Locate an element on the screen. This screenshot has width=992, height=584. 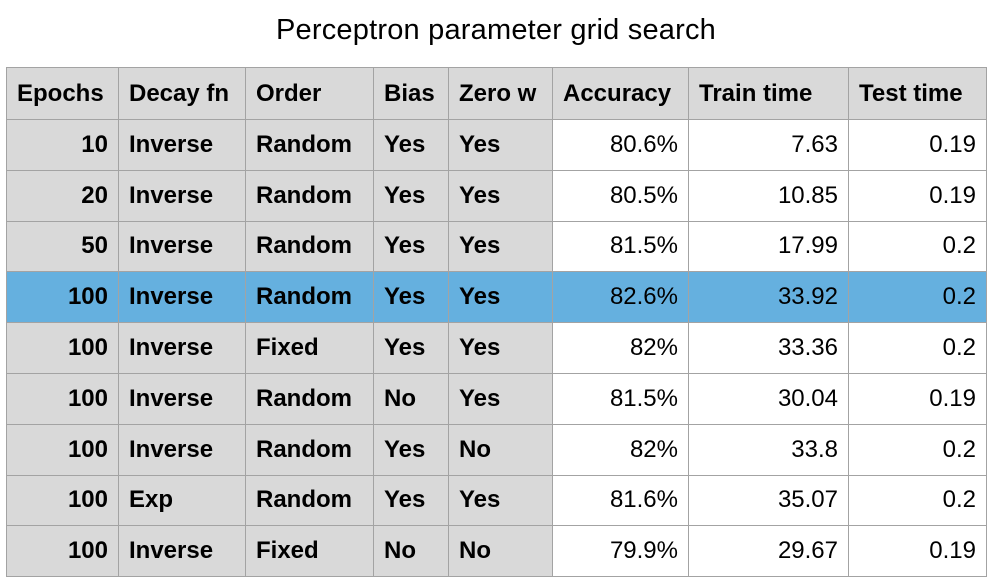
cell-train-time: 33.8 is located at coordinates (768, 449).